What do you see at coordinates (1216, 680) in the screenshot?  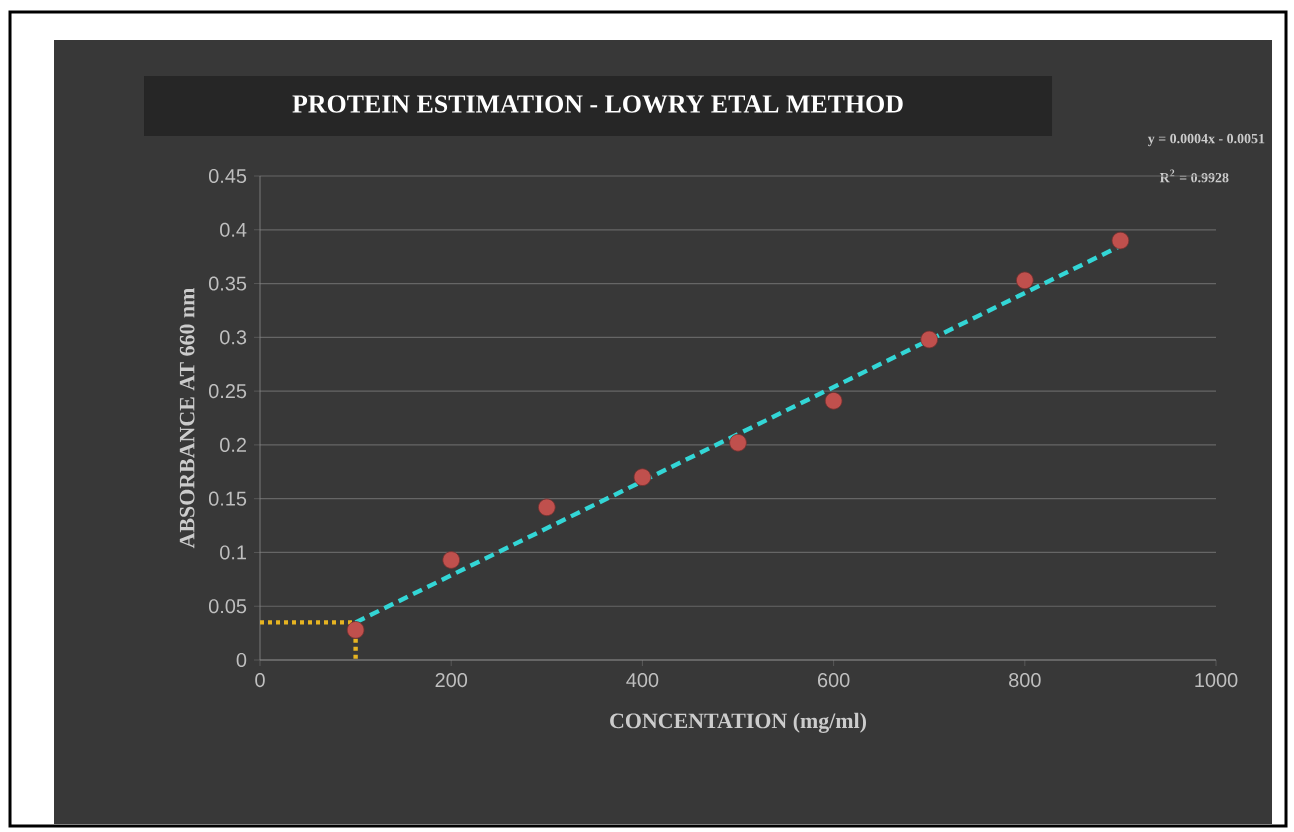 I see `x-tick-label: 1000` at bounding box center [1216, 680].